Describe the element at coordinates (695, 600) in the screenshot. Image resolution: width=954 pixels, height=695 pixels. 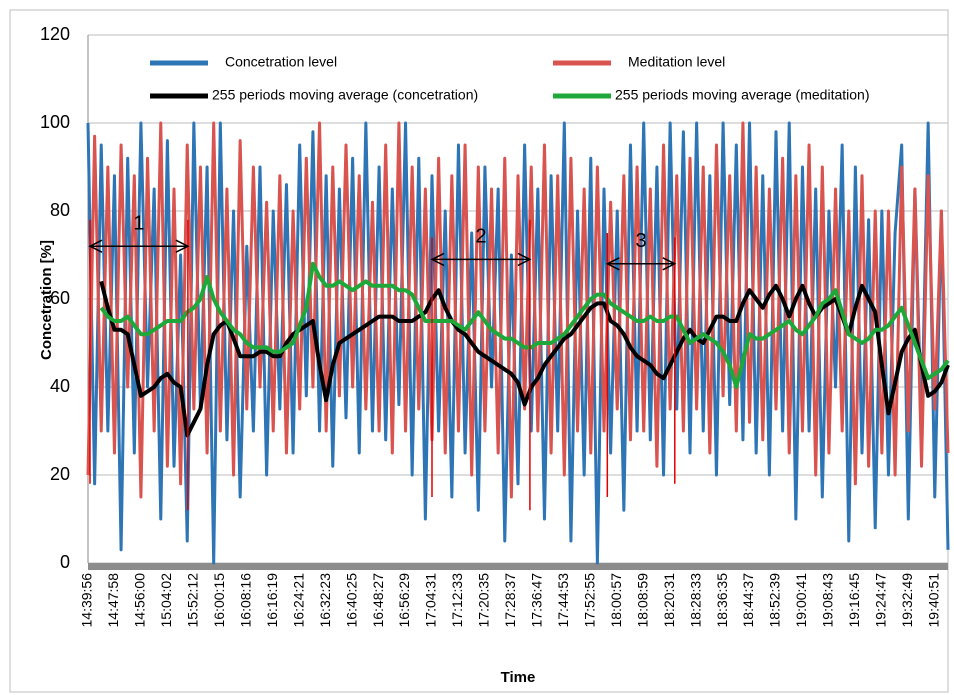
I see `x-tick-label: 18:28:33` at that location.